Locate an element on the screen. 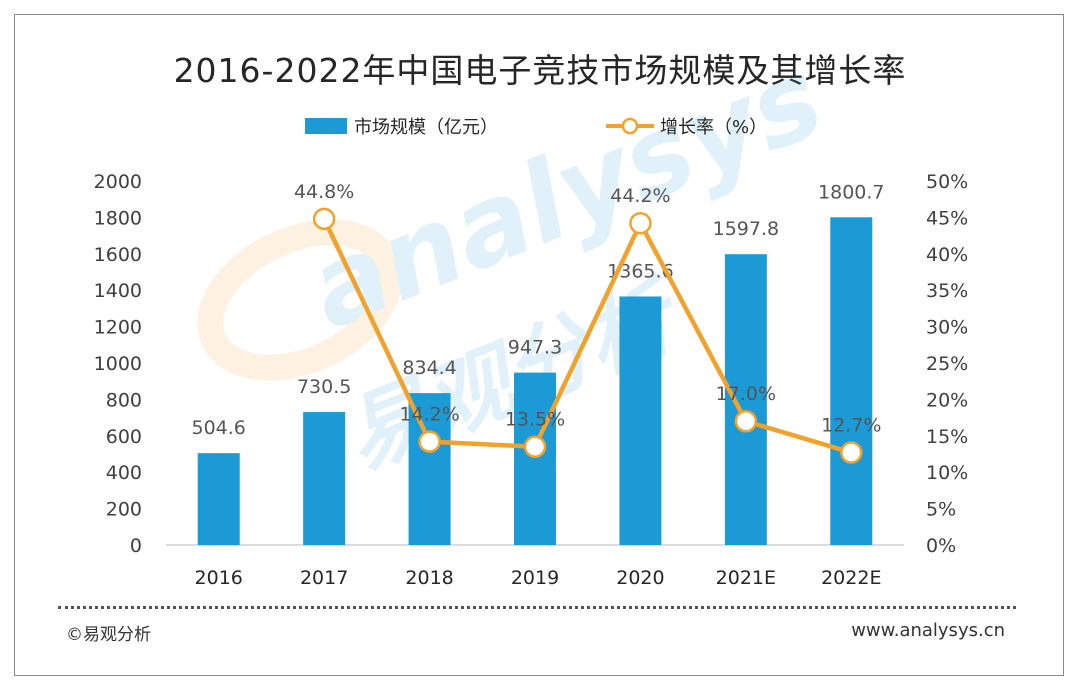  legend-line-label: 增长率（%） is located at coordinates (713, 127).